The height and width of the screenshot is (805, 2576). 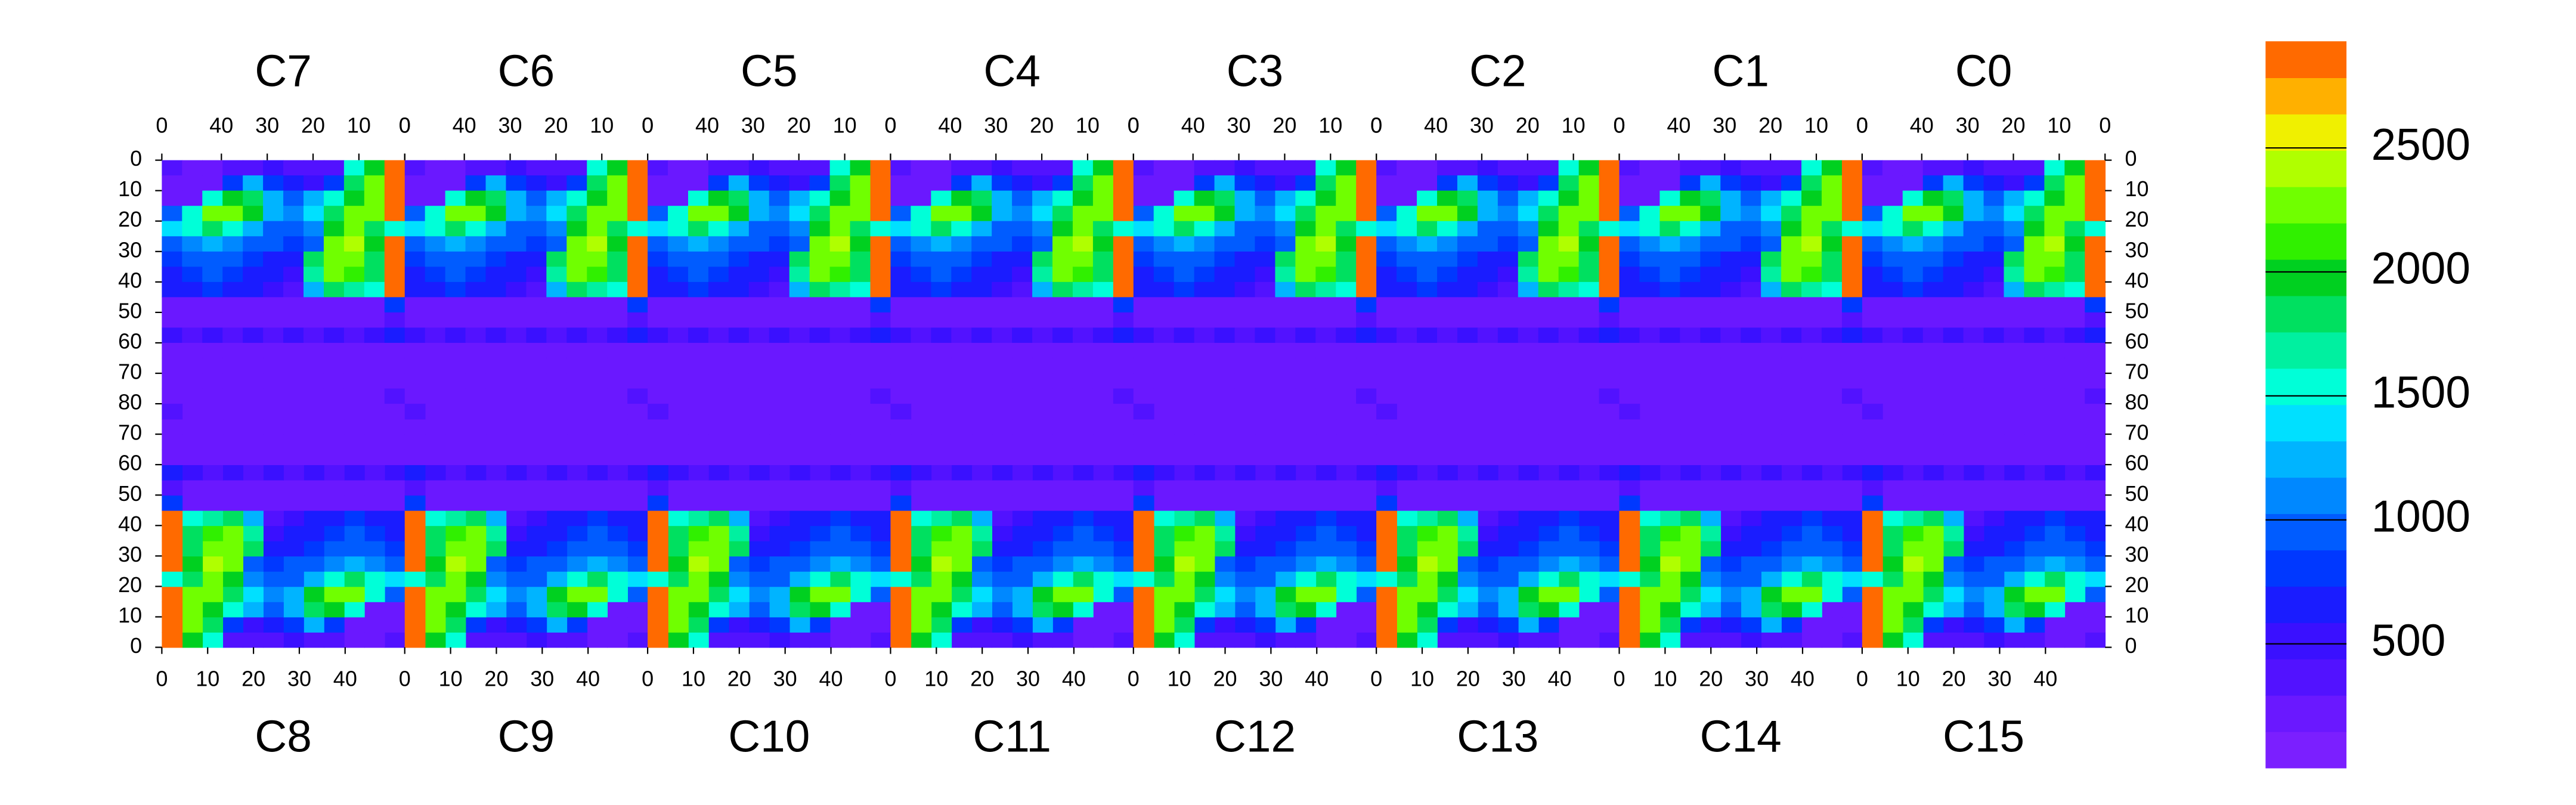 I want to click on x-tick-label: 20, so click(x=1042, y=125).